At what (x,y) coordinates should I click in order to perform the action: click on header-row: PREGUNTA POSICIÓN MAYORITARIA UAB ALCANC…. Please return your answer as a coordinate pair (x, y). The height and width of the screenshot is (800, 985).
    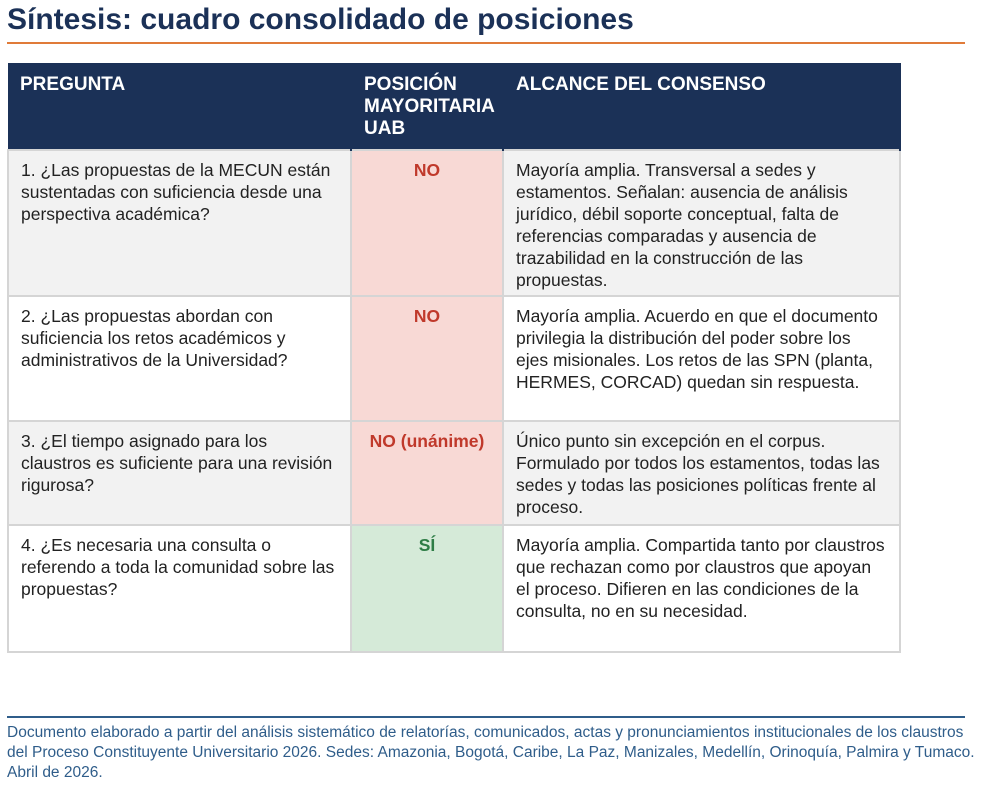
    Looking at the image, I should click on (454, 106).